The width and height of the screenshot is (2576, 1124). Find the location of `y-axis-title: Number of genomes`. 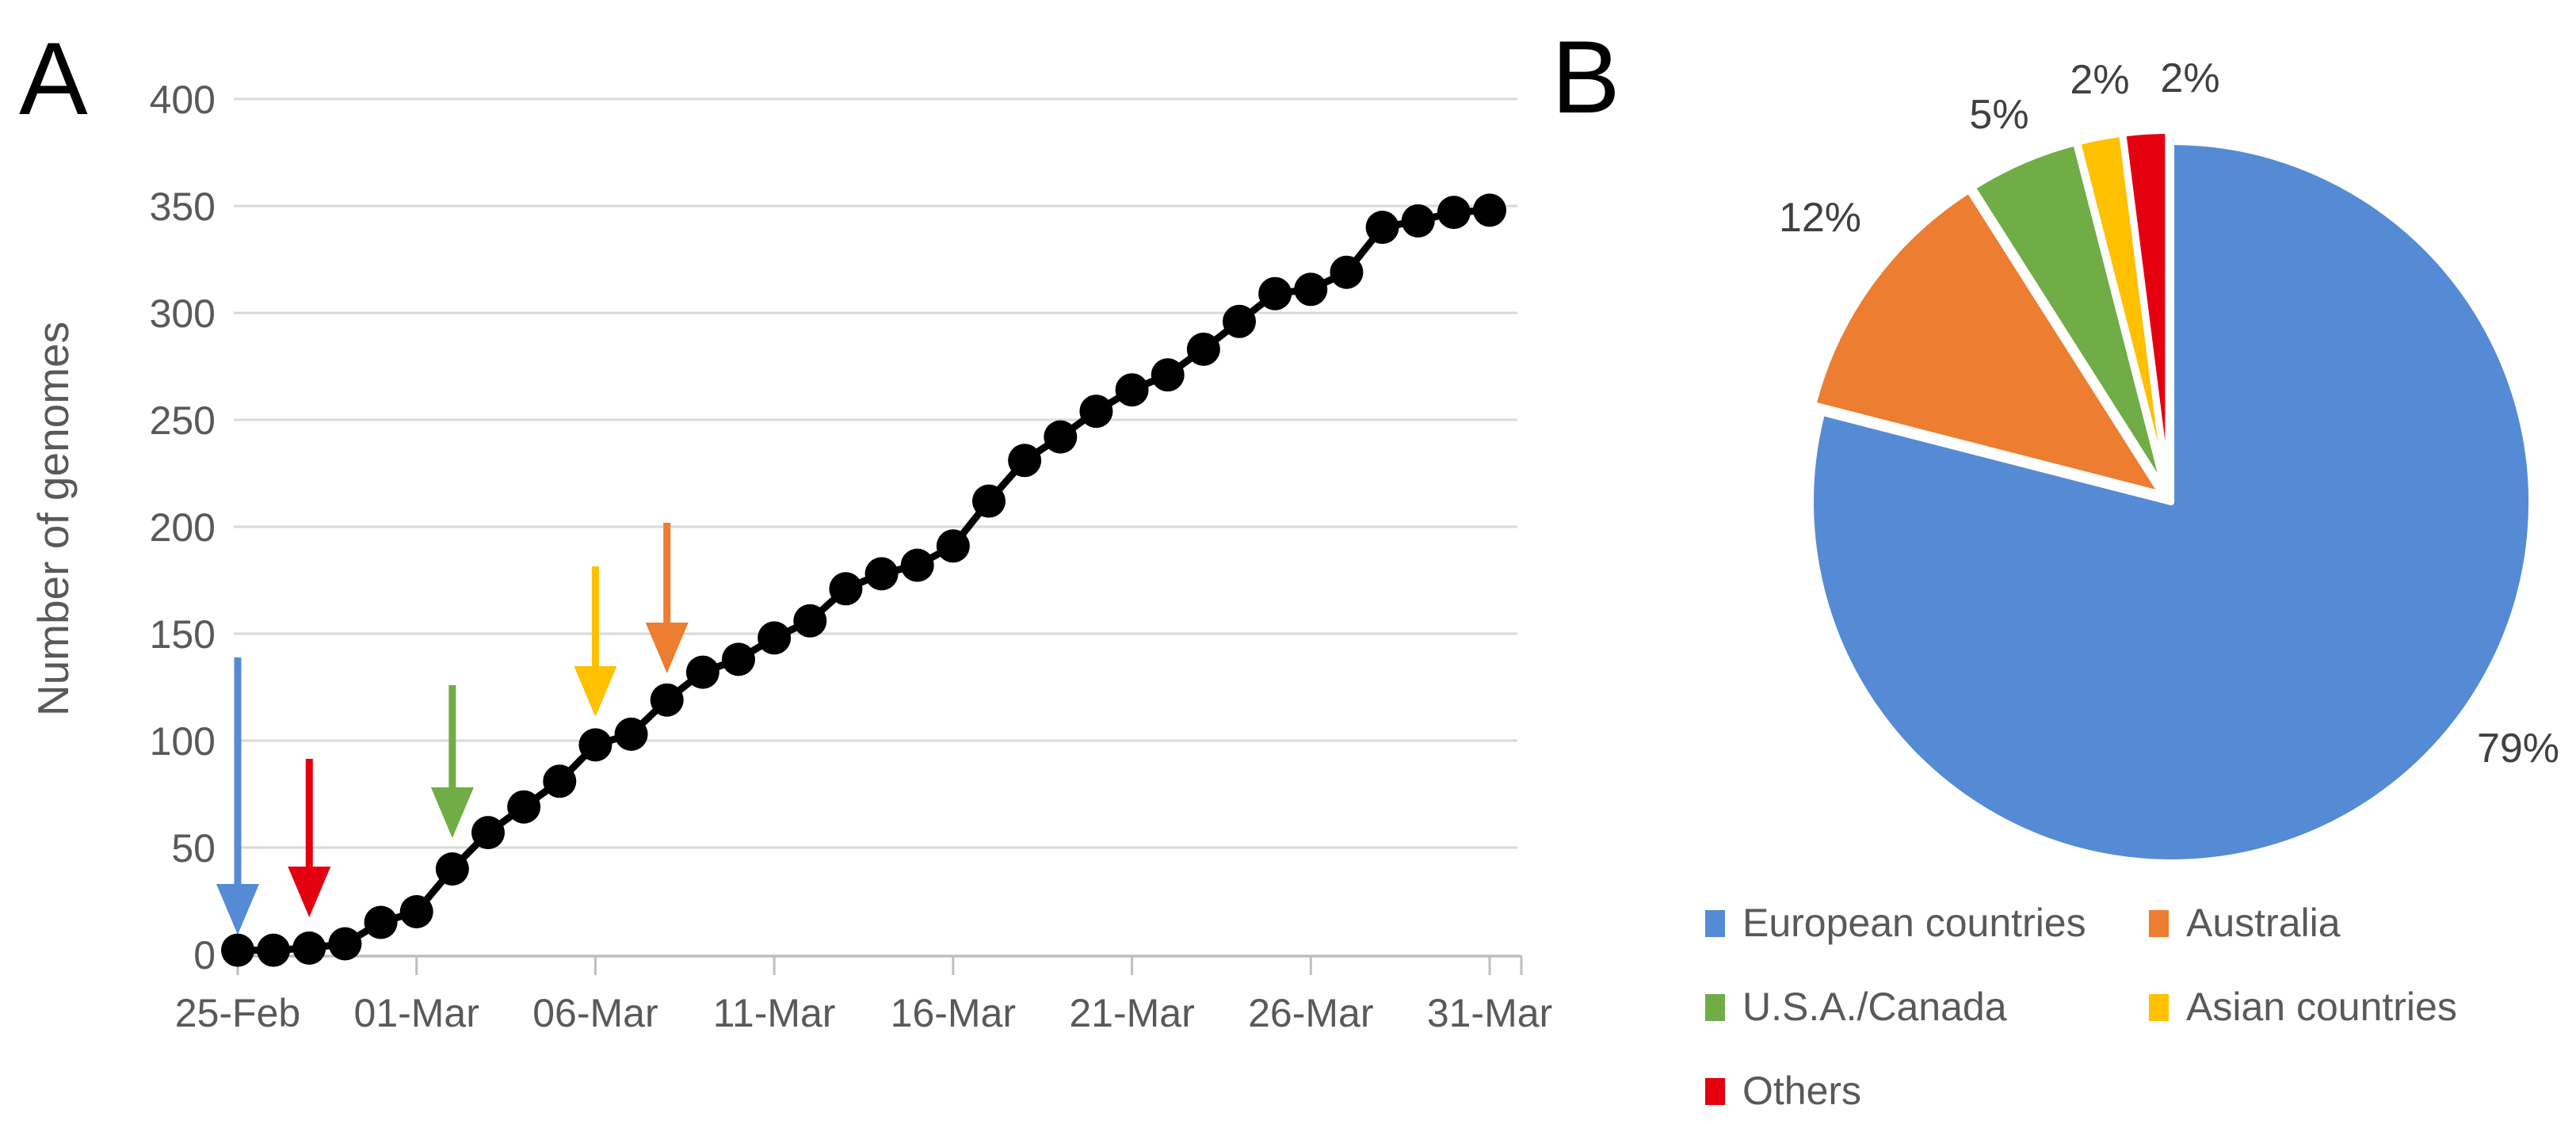

y-axis-title: Number of genomes is located at coordinates (53, 519).